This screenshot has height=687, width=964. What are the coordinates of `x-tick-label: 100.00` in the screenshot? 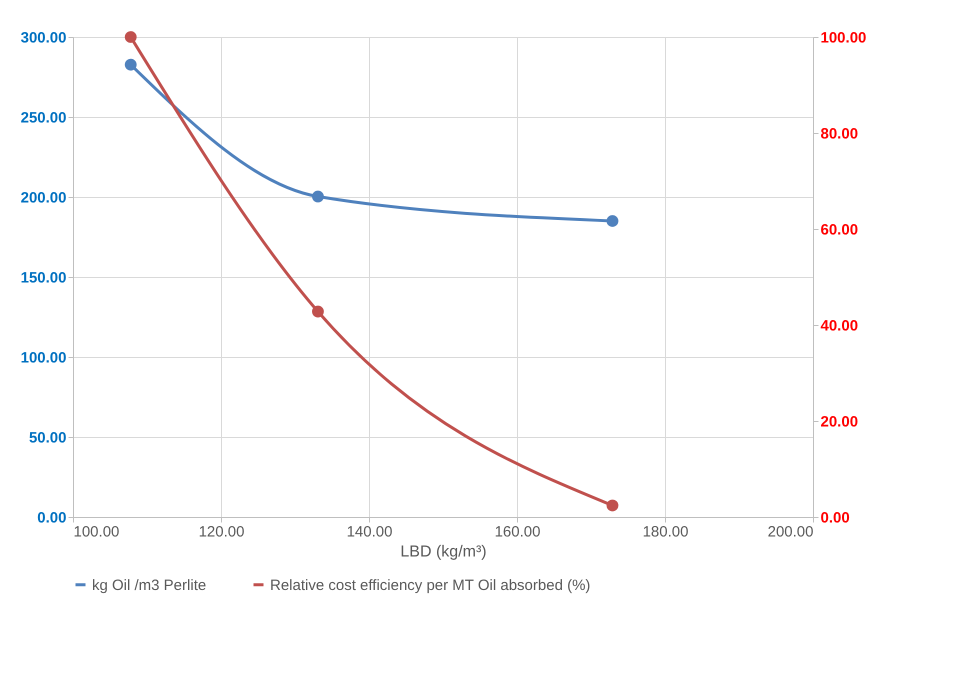 It's located at (97, 532).